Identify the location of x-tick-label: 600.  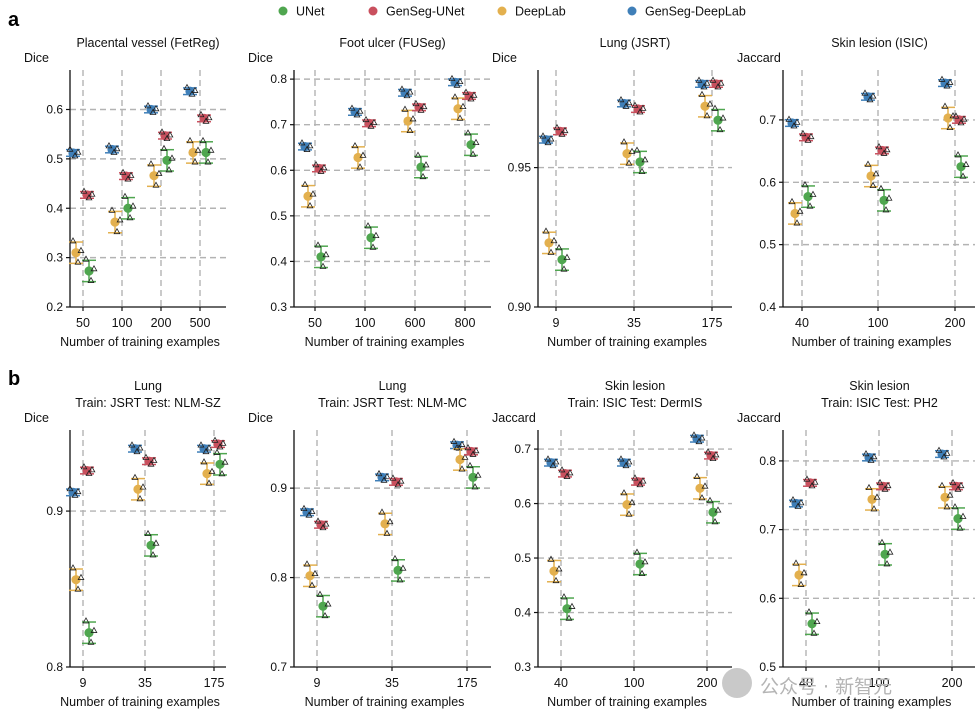
(415, 323).